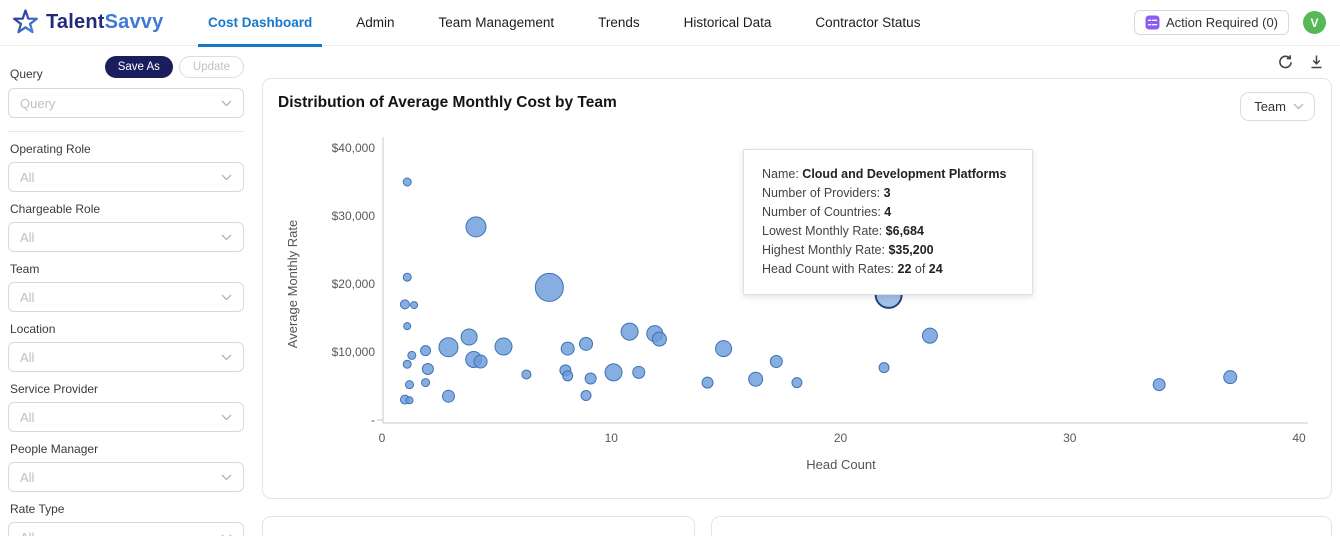 The width and height of the screenshot is (1340, 536). I want to click on action-required-button: Action Required (0), so click(1211, 22).